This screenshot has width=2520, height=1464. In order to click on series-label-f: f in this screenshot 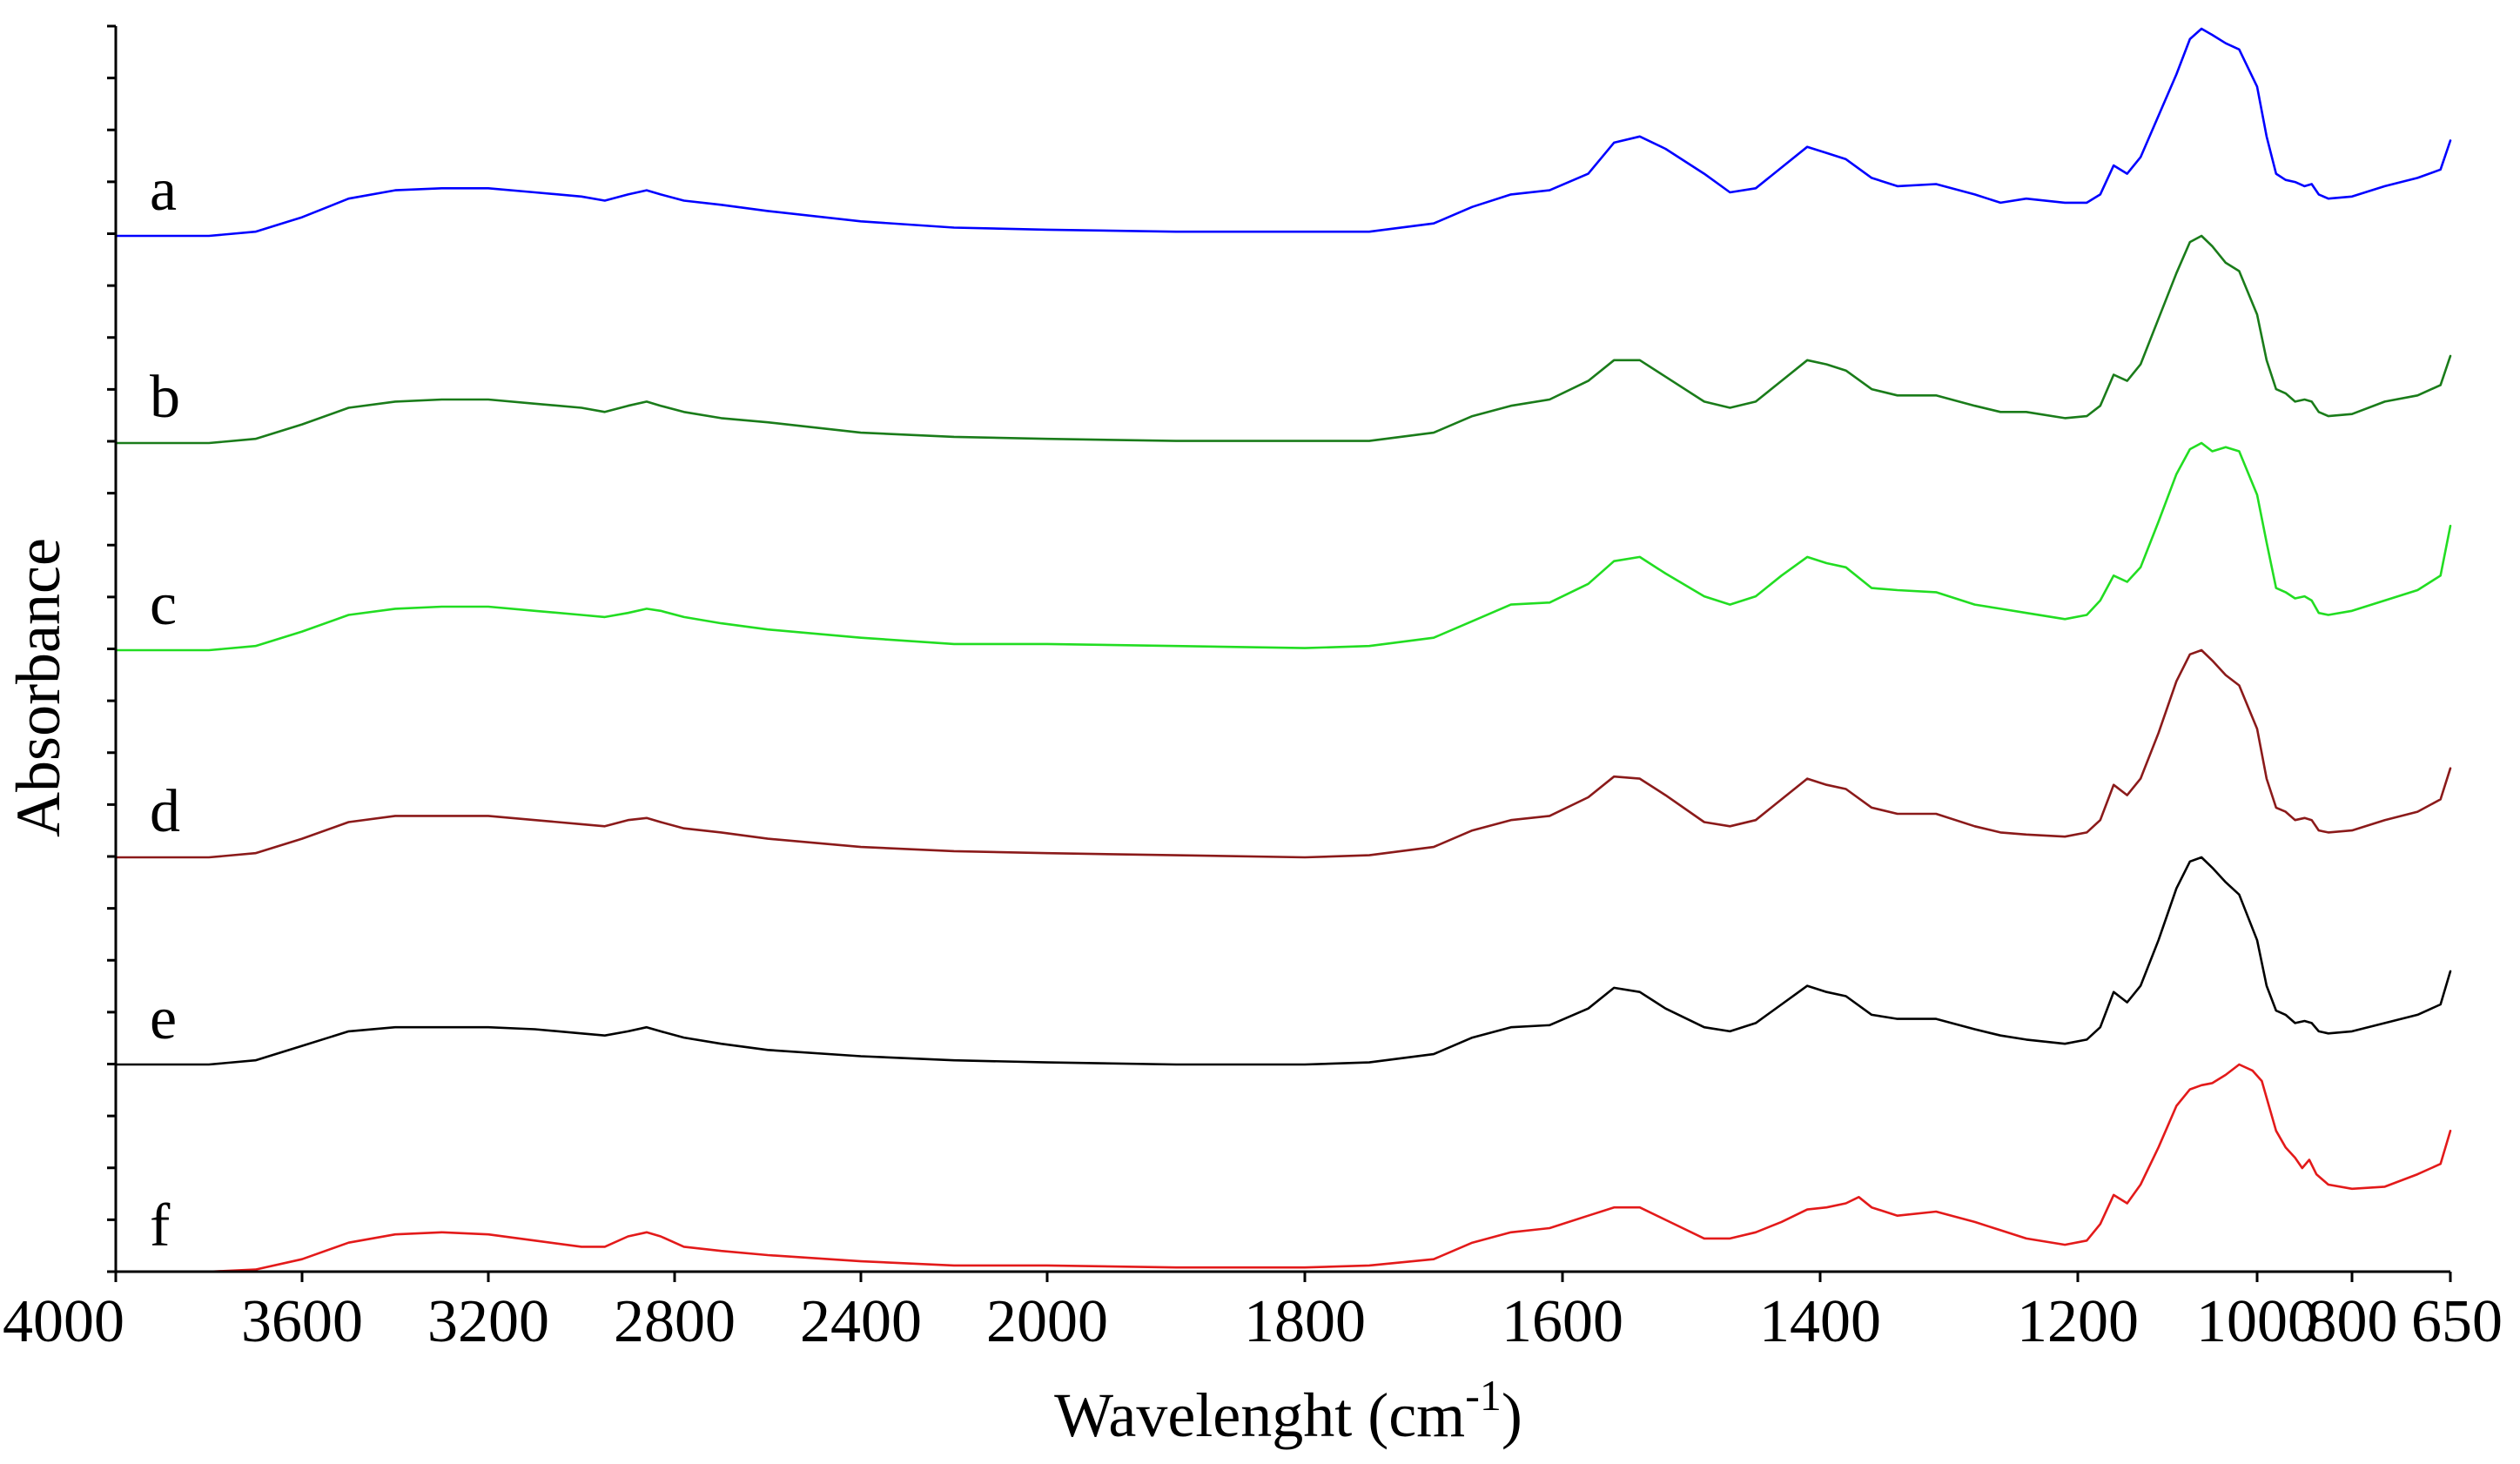, I will do `click(160, 1225)`.